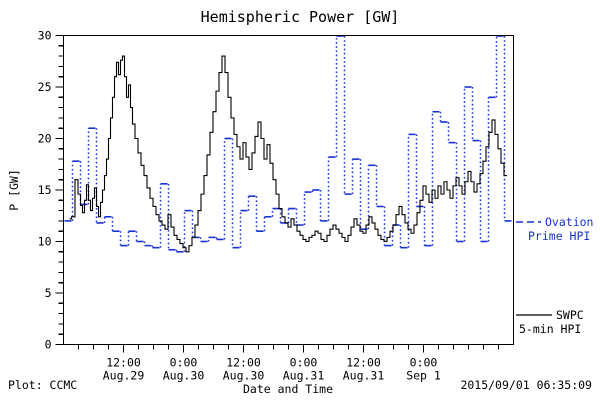 The height and width of the screenshot is (400, 600). I want to click on legend-swpc-label-line1: SWPC, so click(570, 315).